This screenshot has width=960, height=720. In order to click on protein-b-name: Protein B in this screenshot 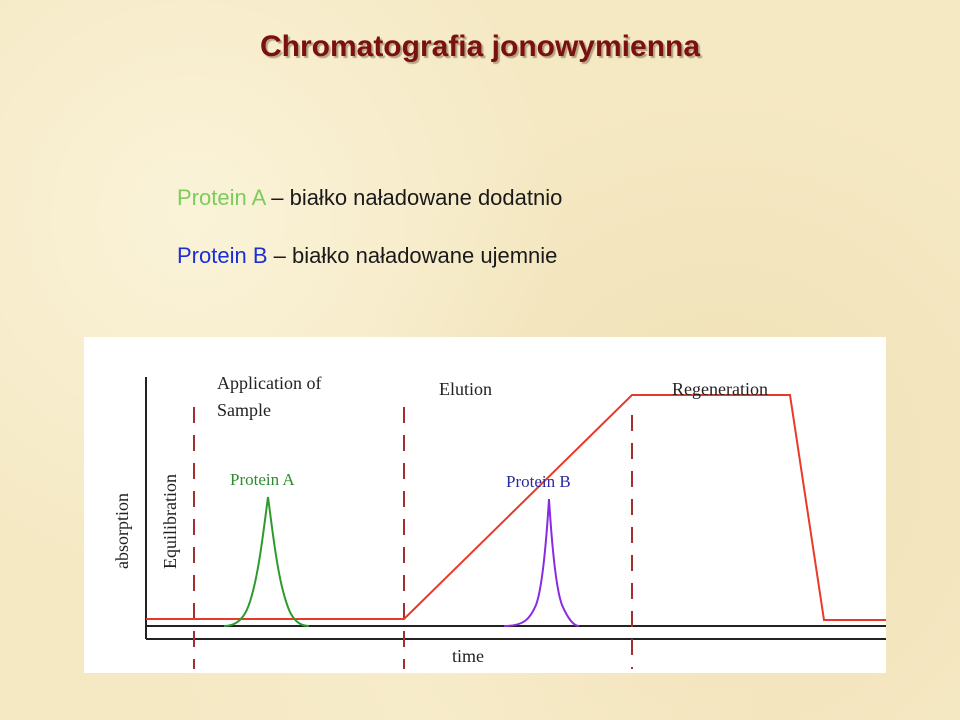, I will do `click(222, 255)`.